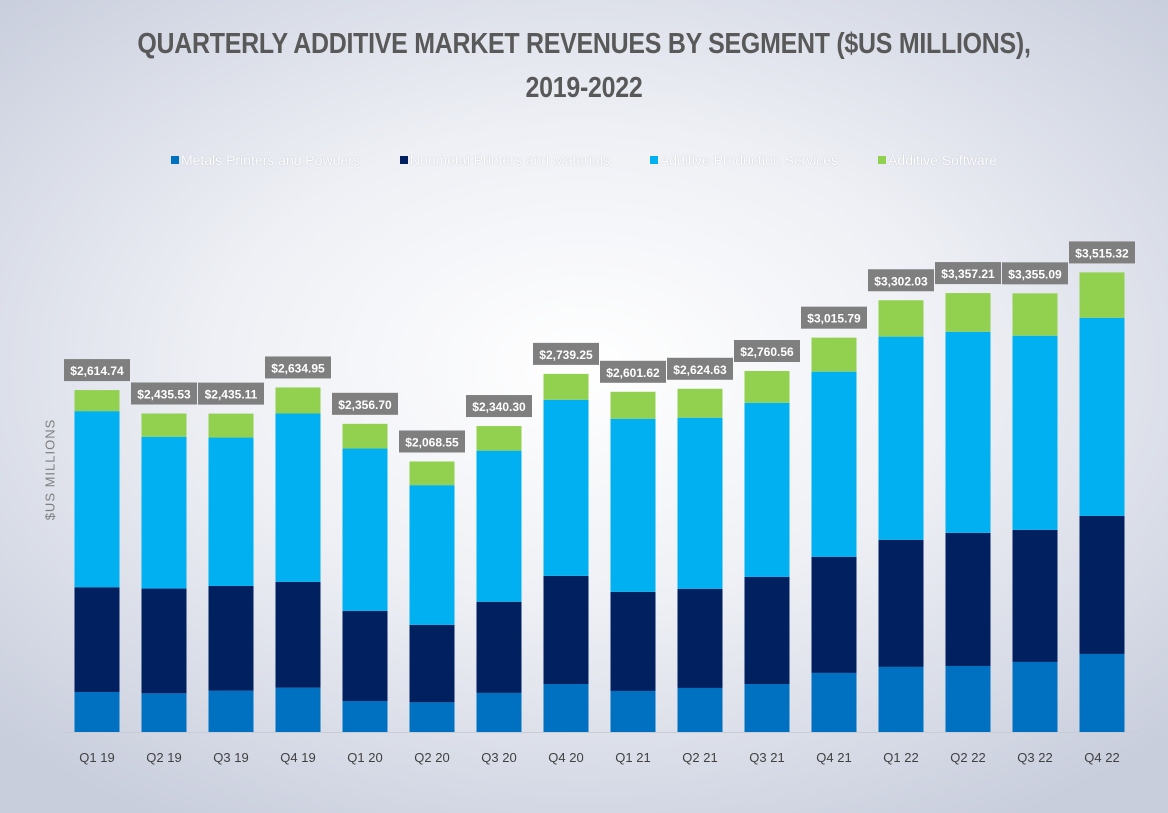 Image resolution: width=1168 pixels, height=813 pixels. I want to click on x-tick-label: Q1 20, so click(364, 757).